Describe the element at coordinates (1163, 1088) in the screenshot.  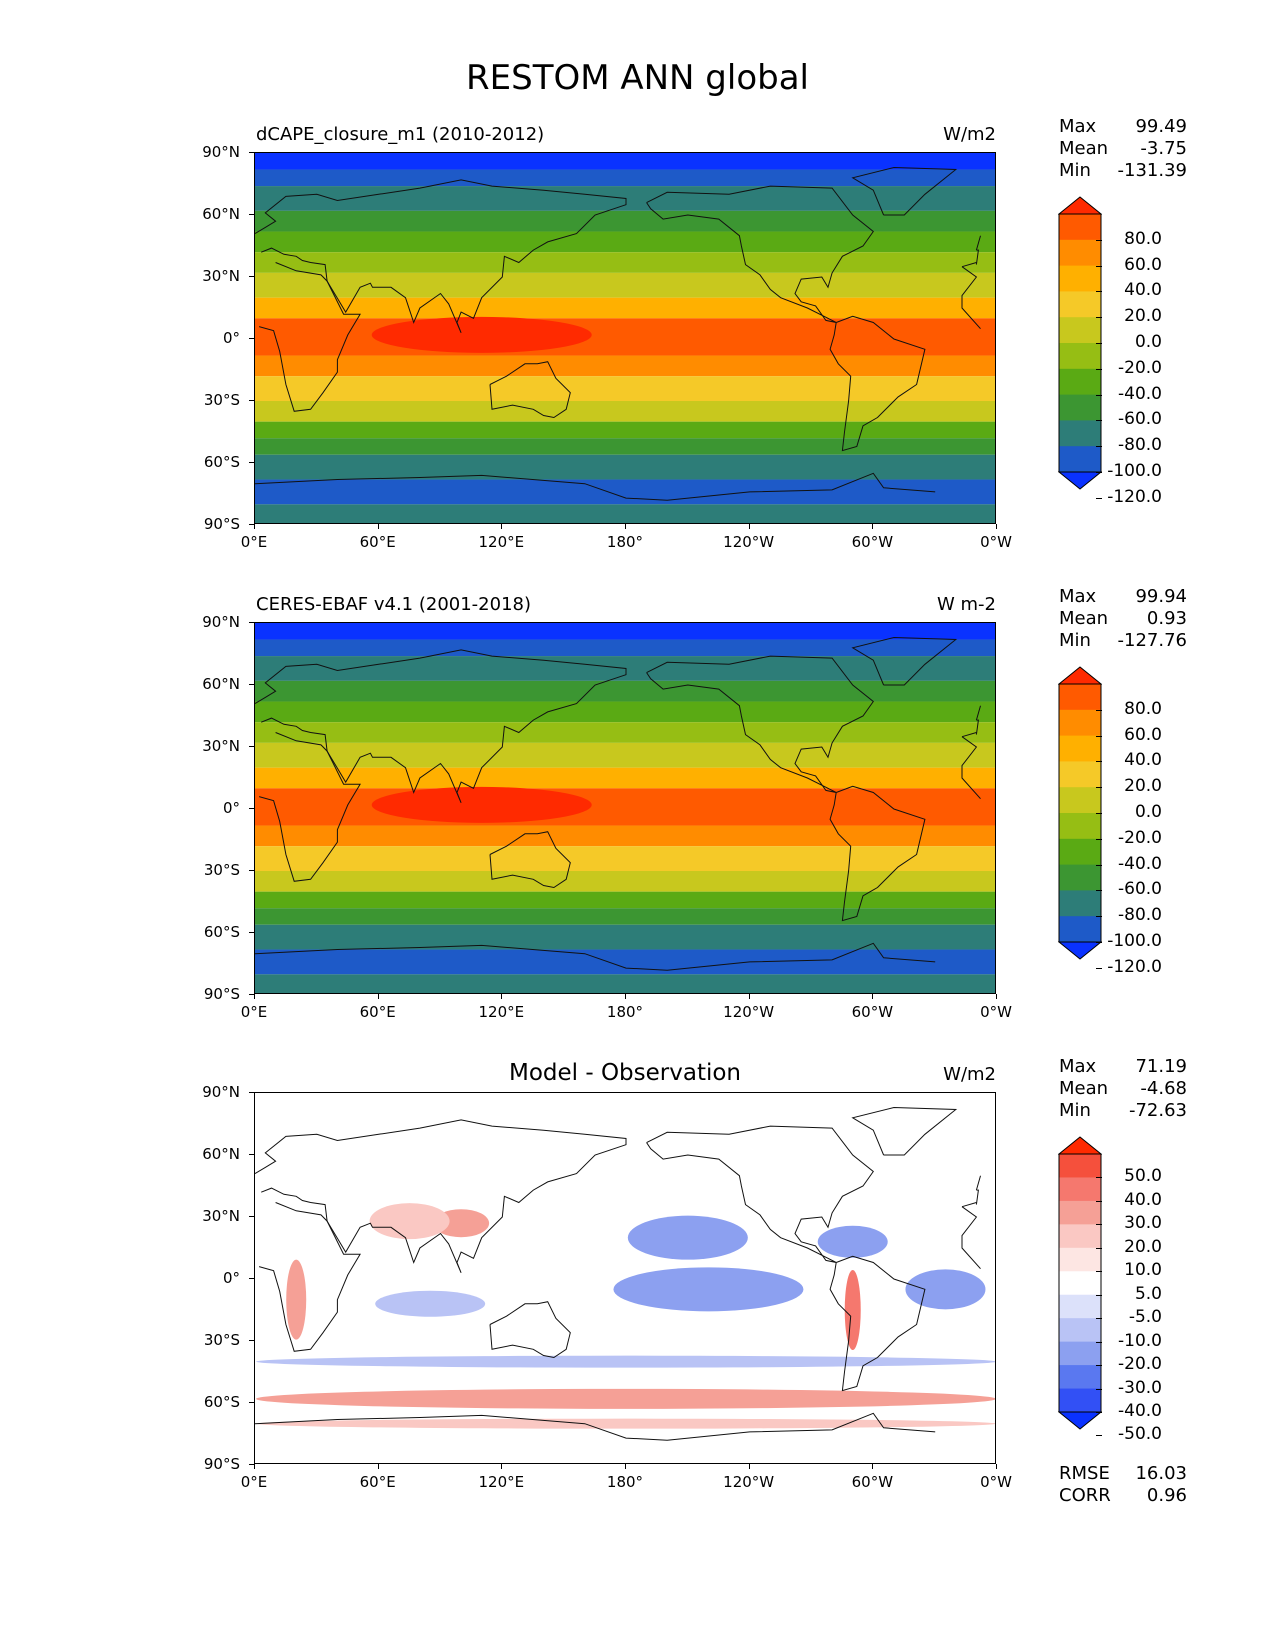
I see `stat-value: -4.68` at that location.